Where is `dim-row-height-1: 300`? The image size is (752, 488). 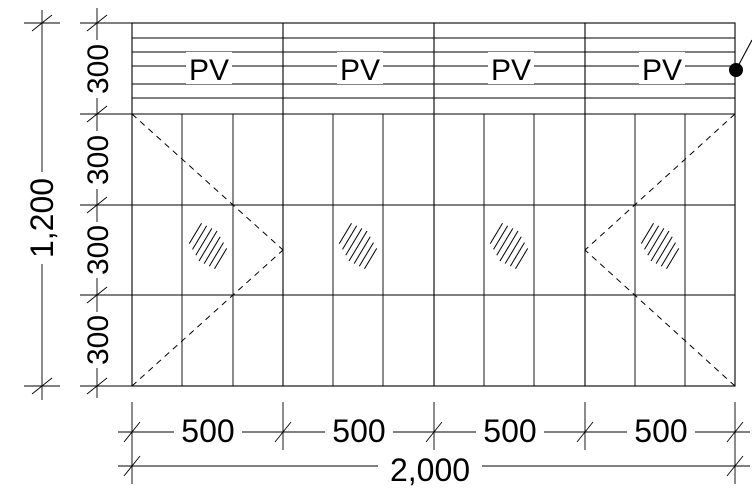
dim-row-height-1: 300 is located at coordinates (98, 69).